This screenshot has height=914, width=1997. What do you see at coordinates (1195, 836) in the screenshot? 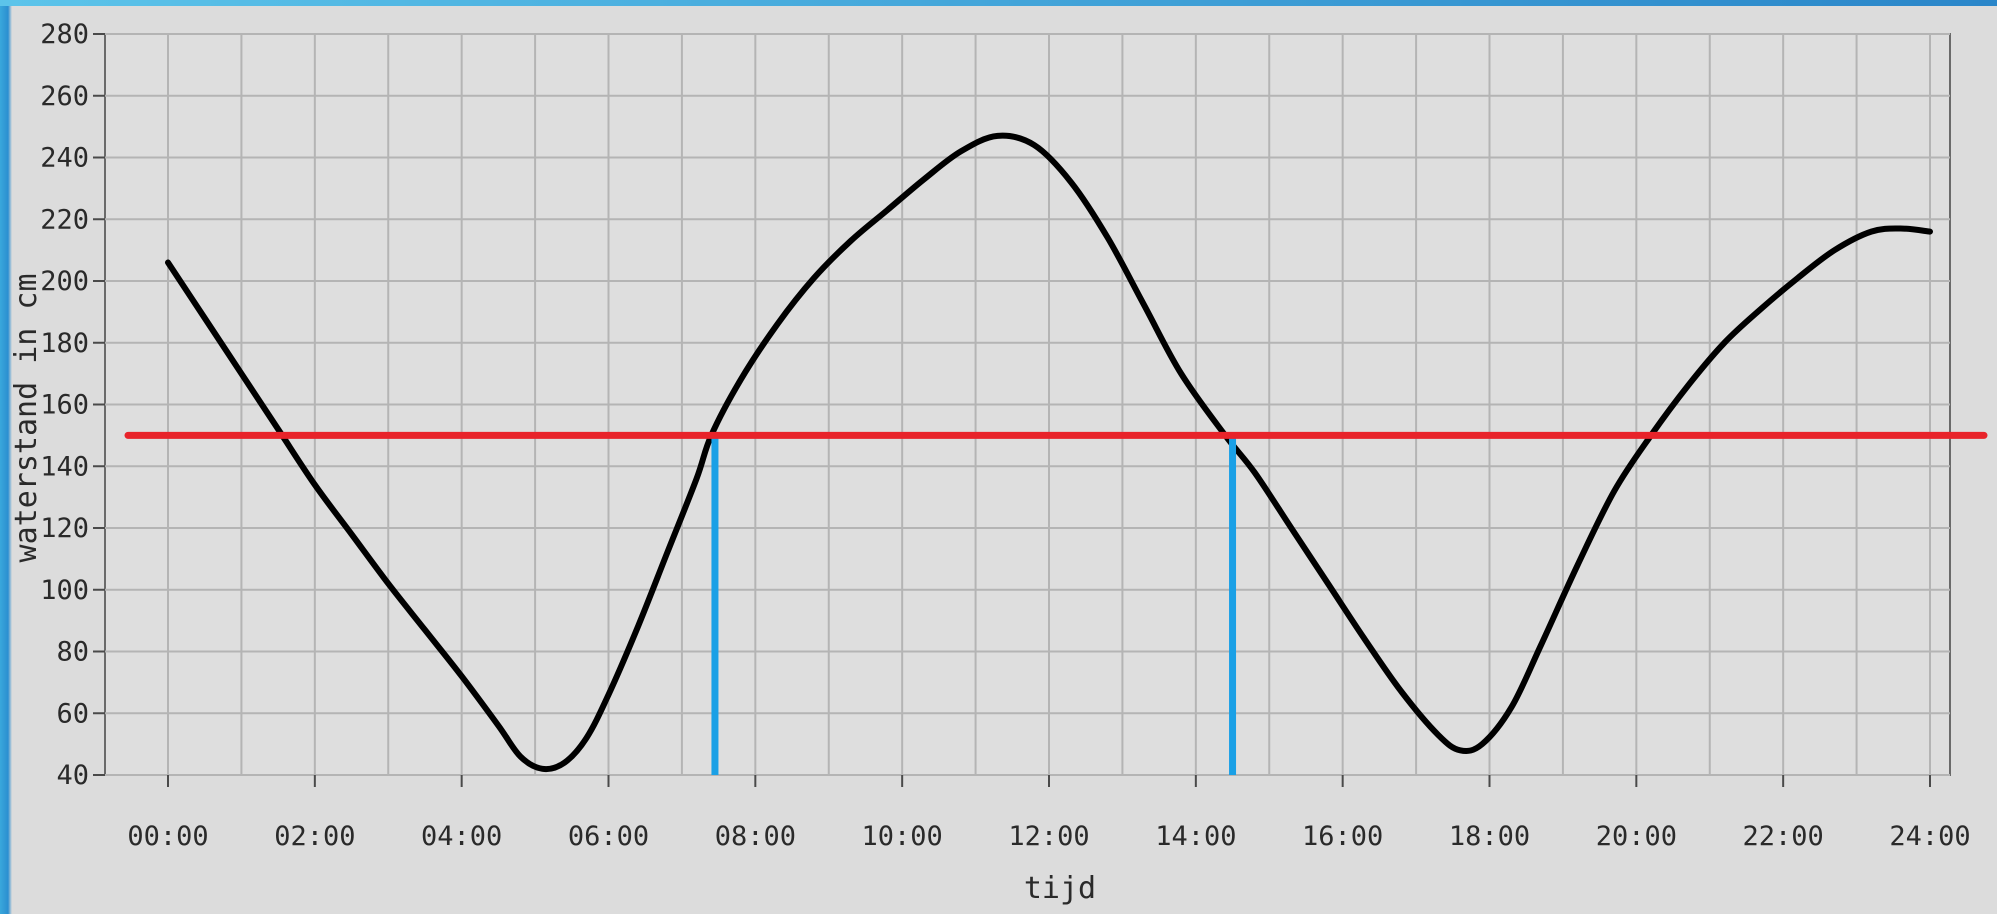
I see `x-tick-label: 14:00` at bounding box center [1195, 836].